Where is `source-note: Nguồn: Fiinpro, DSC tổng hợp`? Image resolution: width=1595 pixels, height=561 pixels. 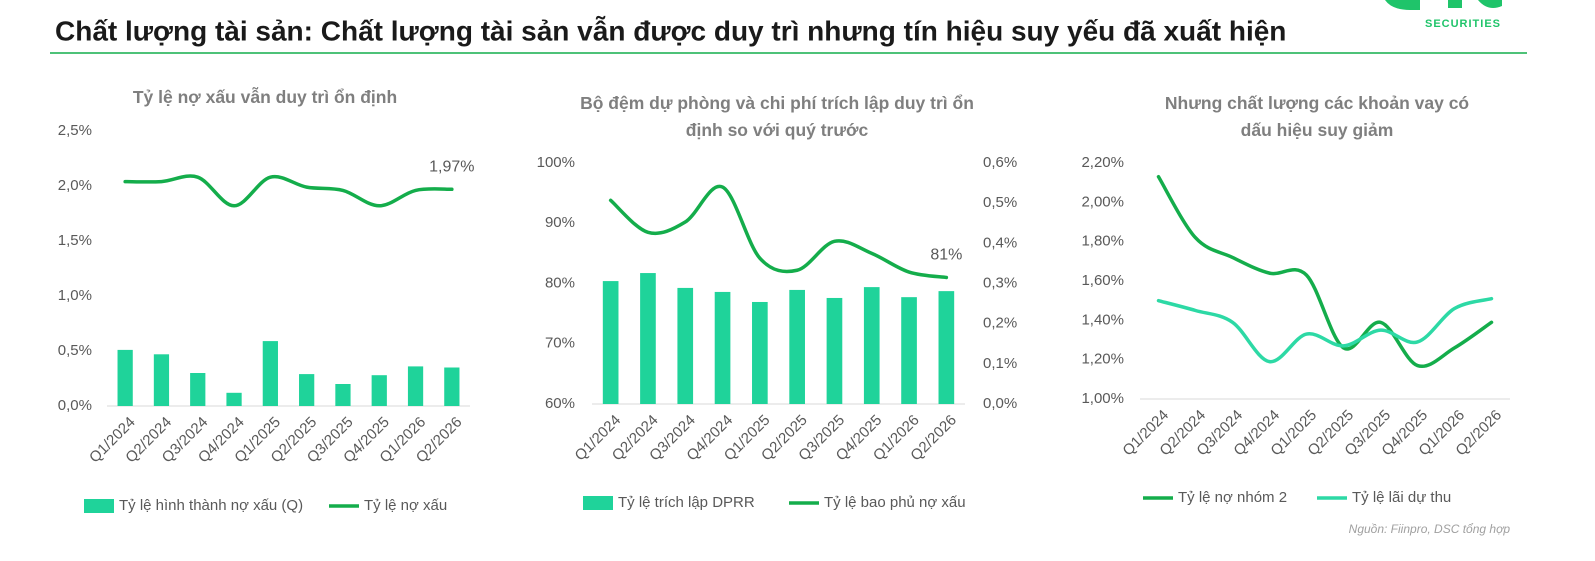 source-note: Nguồn: Fiinpro, DSC tổng hợp is located at coordinates (1430, 529).